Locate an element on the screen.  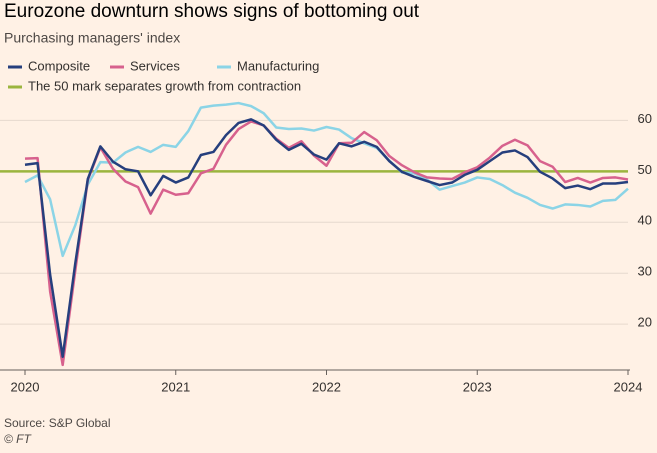
legend-label: Manufacturing is located at coordinates (278, 65).